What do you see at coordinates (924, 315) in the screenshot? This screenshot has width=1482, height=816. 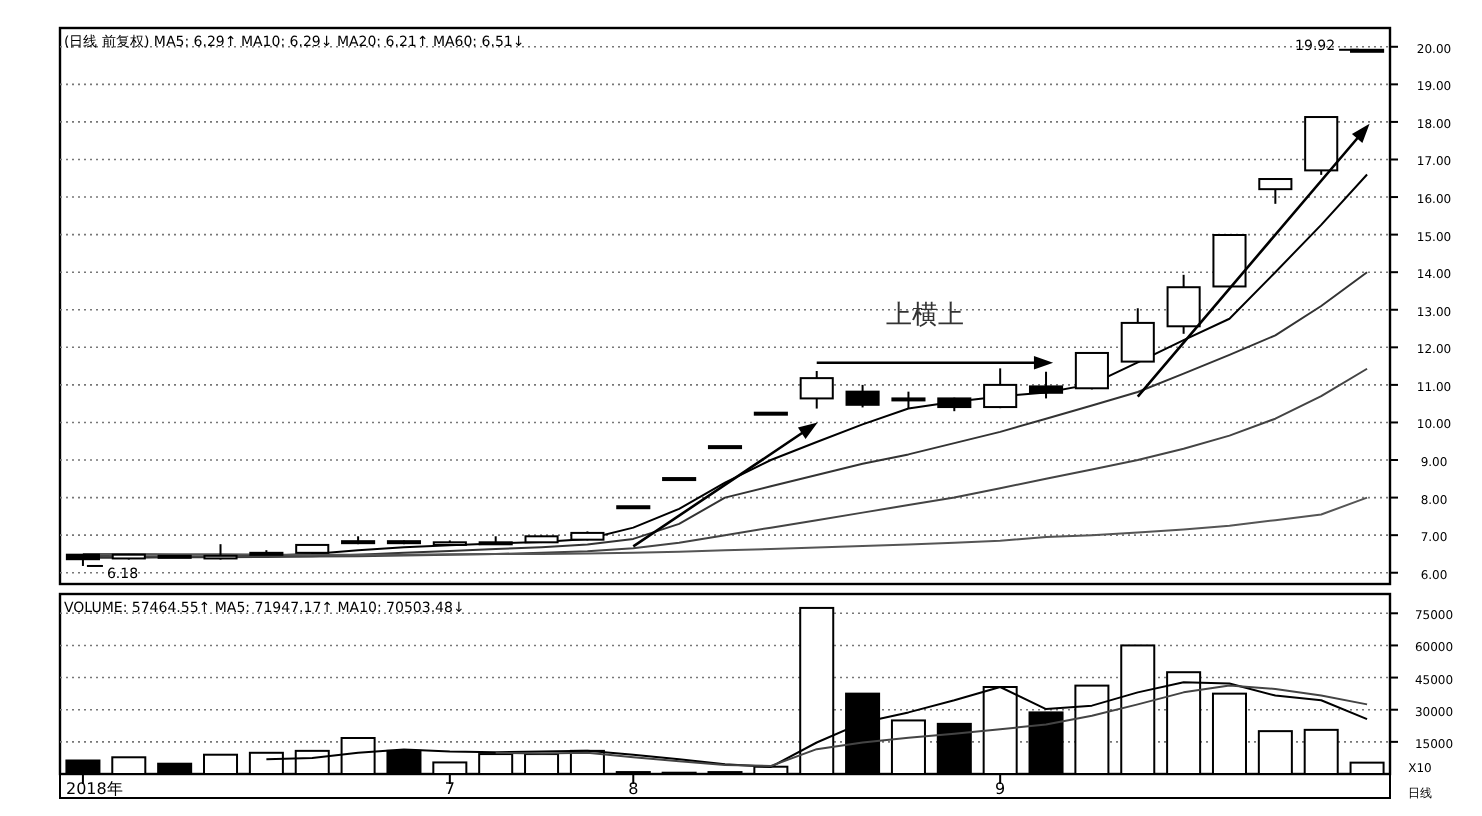 I see `annotation: 上横上` at bounding box center [924, 315].